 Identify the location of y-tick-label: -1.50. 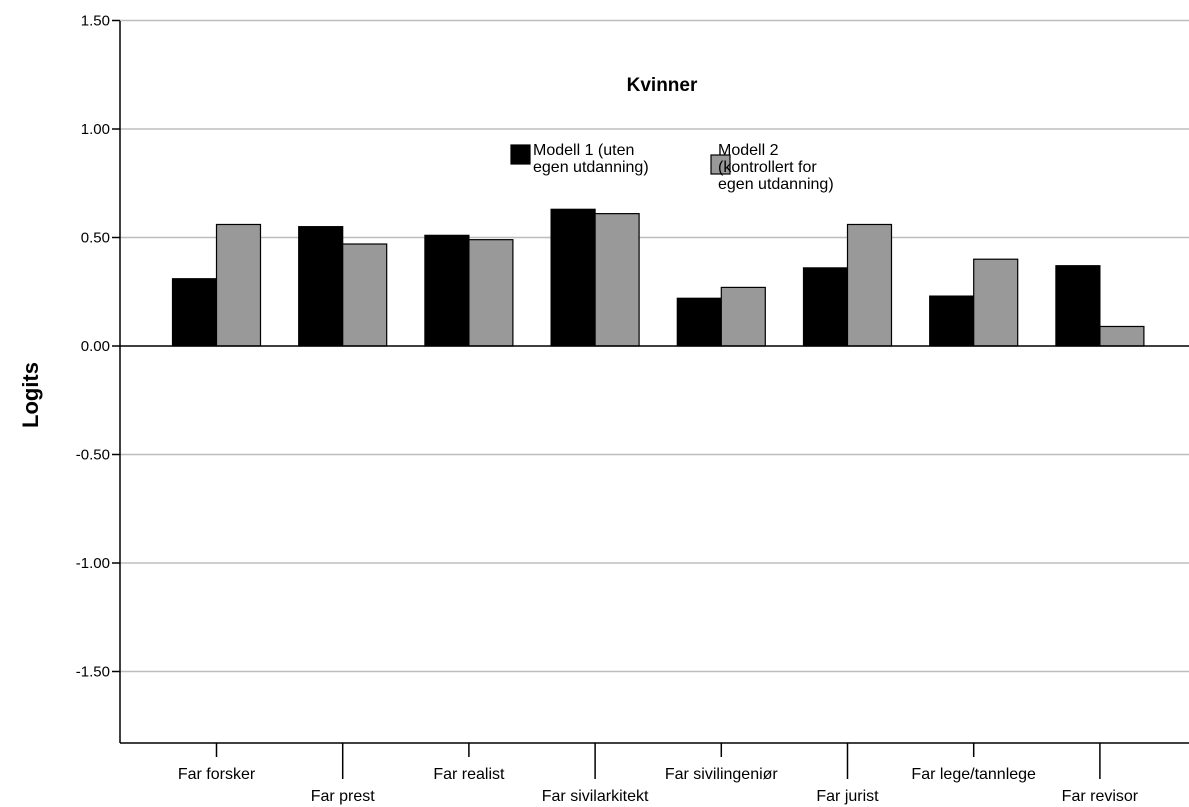
(93, 672).